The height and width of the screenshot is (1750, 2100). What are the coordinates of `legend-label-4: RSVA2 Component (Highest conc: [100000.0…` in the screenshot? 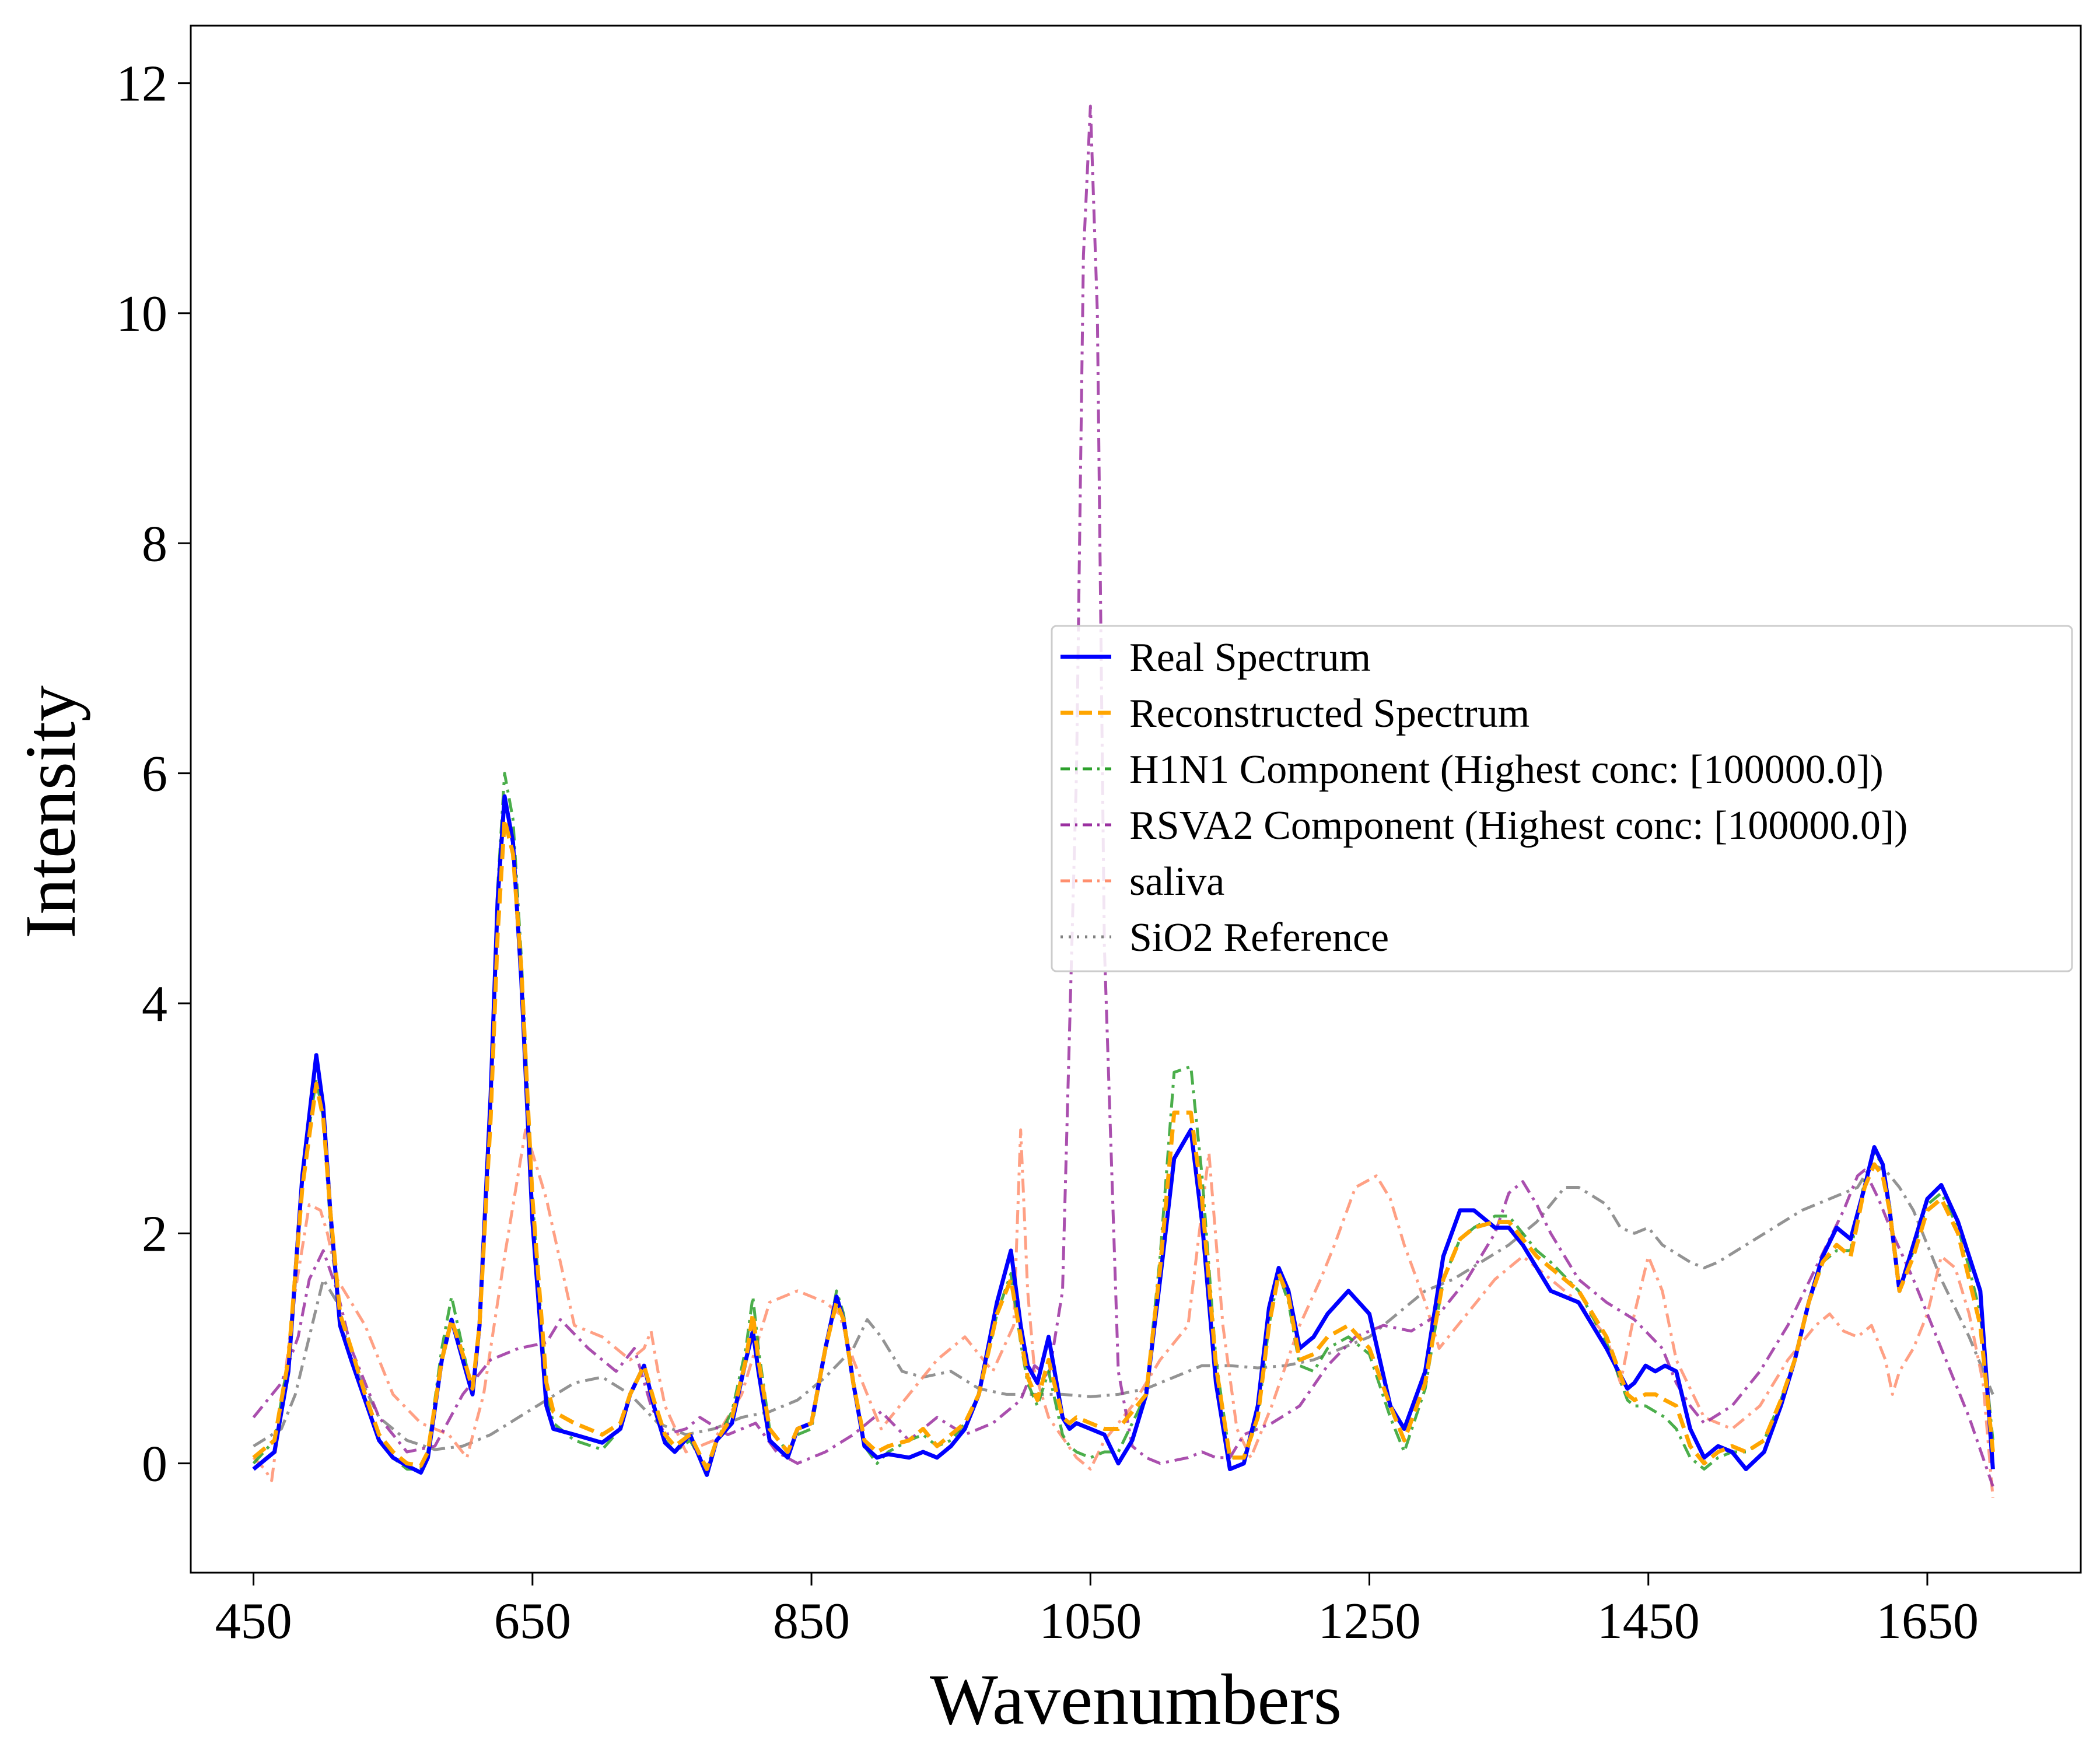 It's located at (1518, 825).